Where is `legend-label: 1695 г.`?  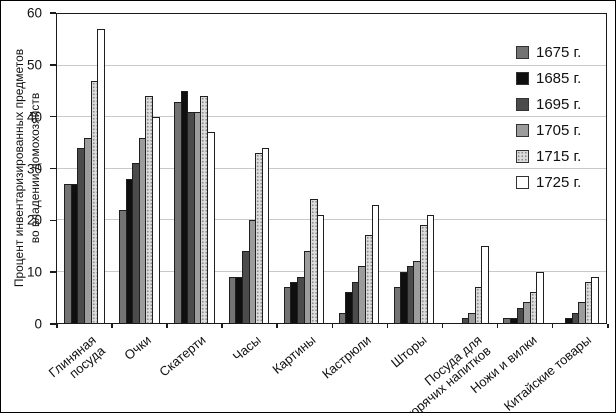
legend-label: 1695 г. is located at coordinates (559, 104).